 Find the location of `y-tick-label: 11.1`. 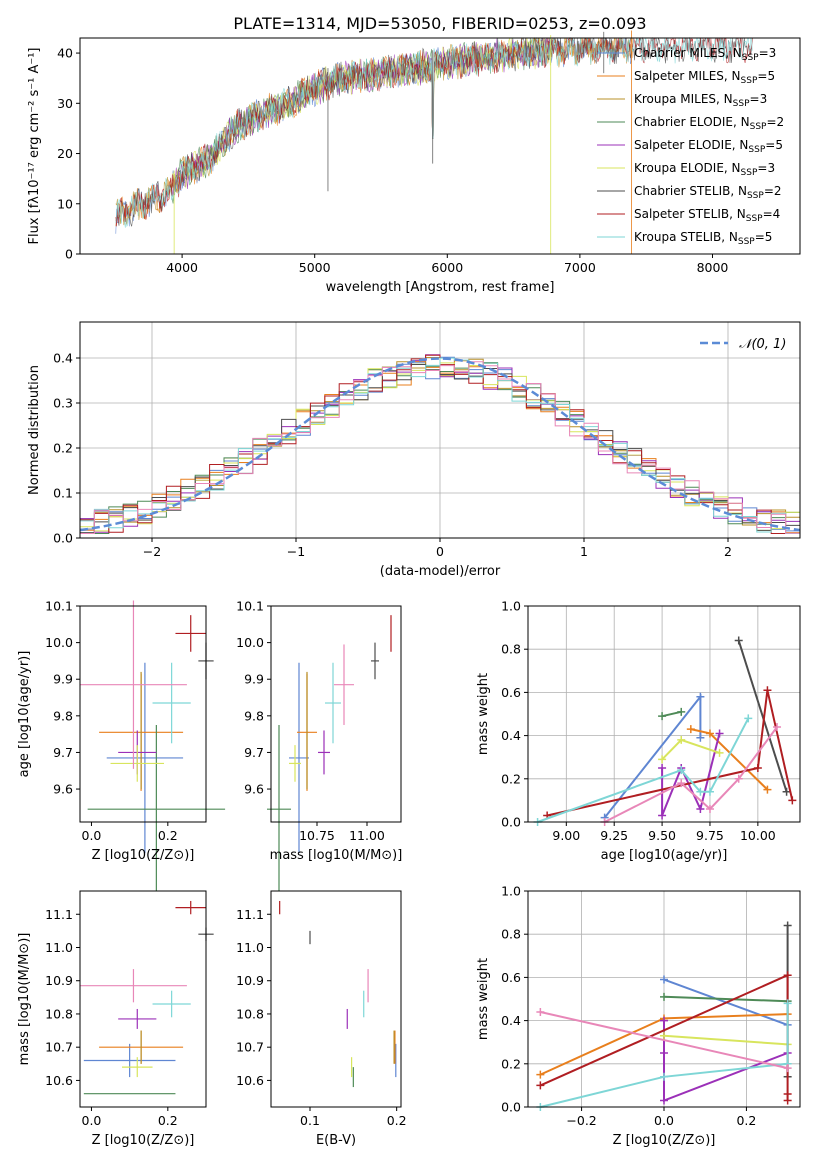

y-tick-label: 11.1 is located at coordinates (59, 914).